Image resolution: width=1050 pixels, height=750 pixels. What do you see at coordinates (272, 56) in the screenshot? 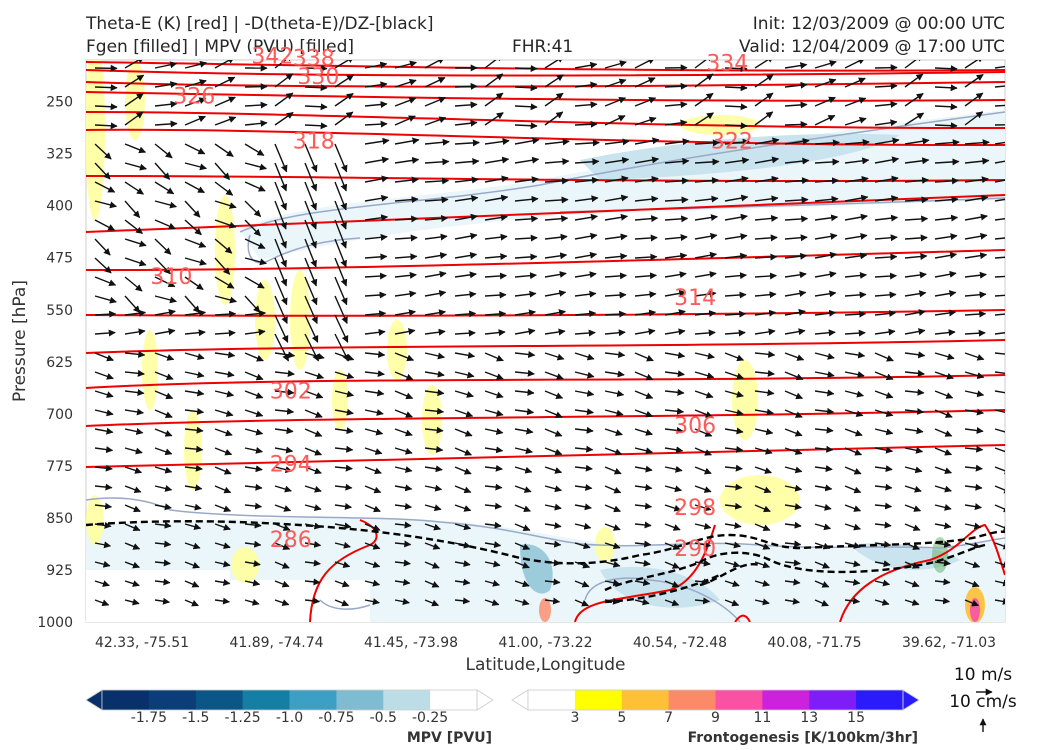
I see `theta-e-label: 342` at bounding box center [272, 56].